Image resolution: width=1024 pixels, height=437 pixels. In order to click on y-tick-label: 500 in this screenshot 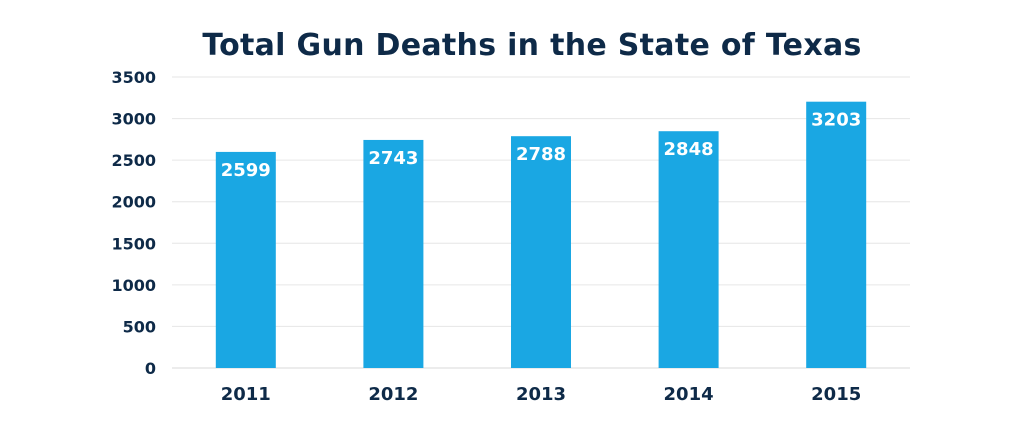, I will do `click(139, 326)`.